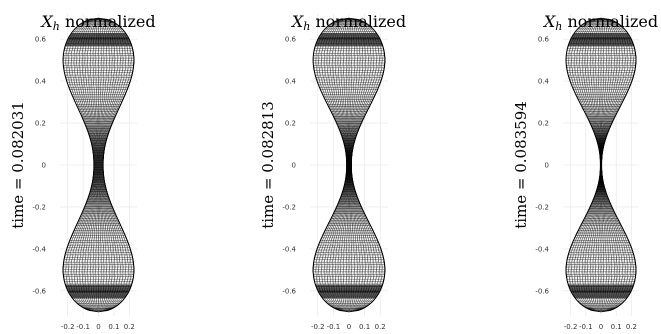  What do you see at coordinates (268, 165) in the screenshot?
I see `y-axis-label: time = 0.082813` at bounding box center [268, 165].